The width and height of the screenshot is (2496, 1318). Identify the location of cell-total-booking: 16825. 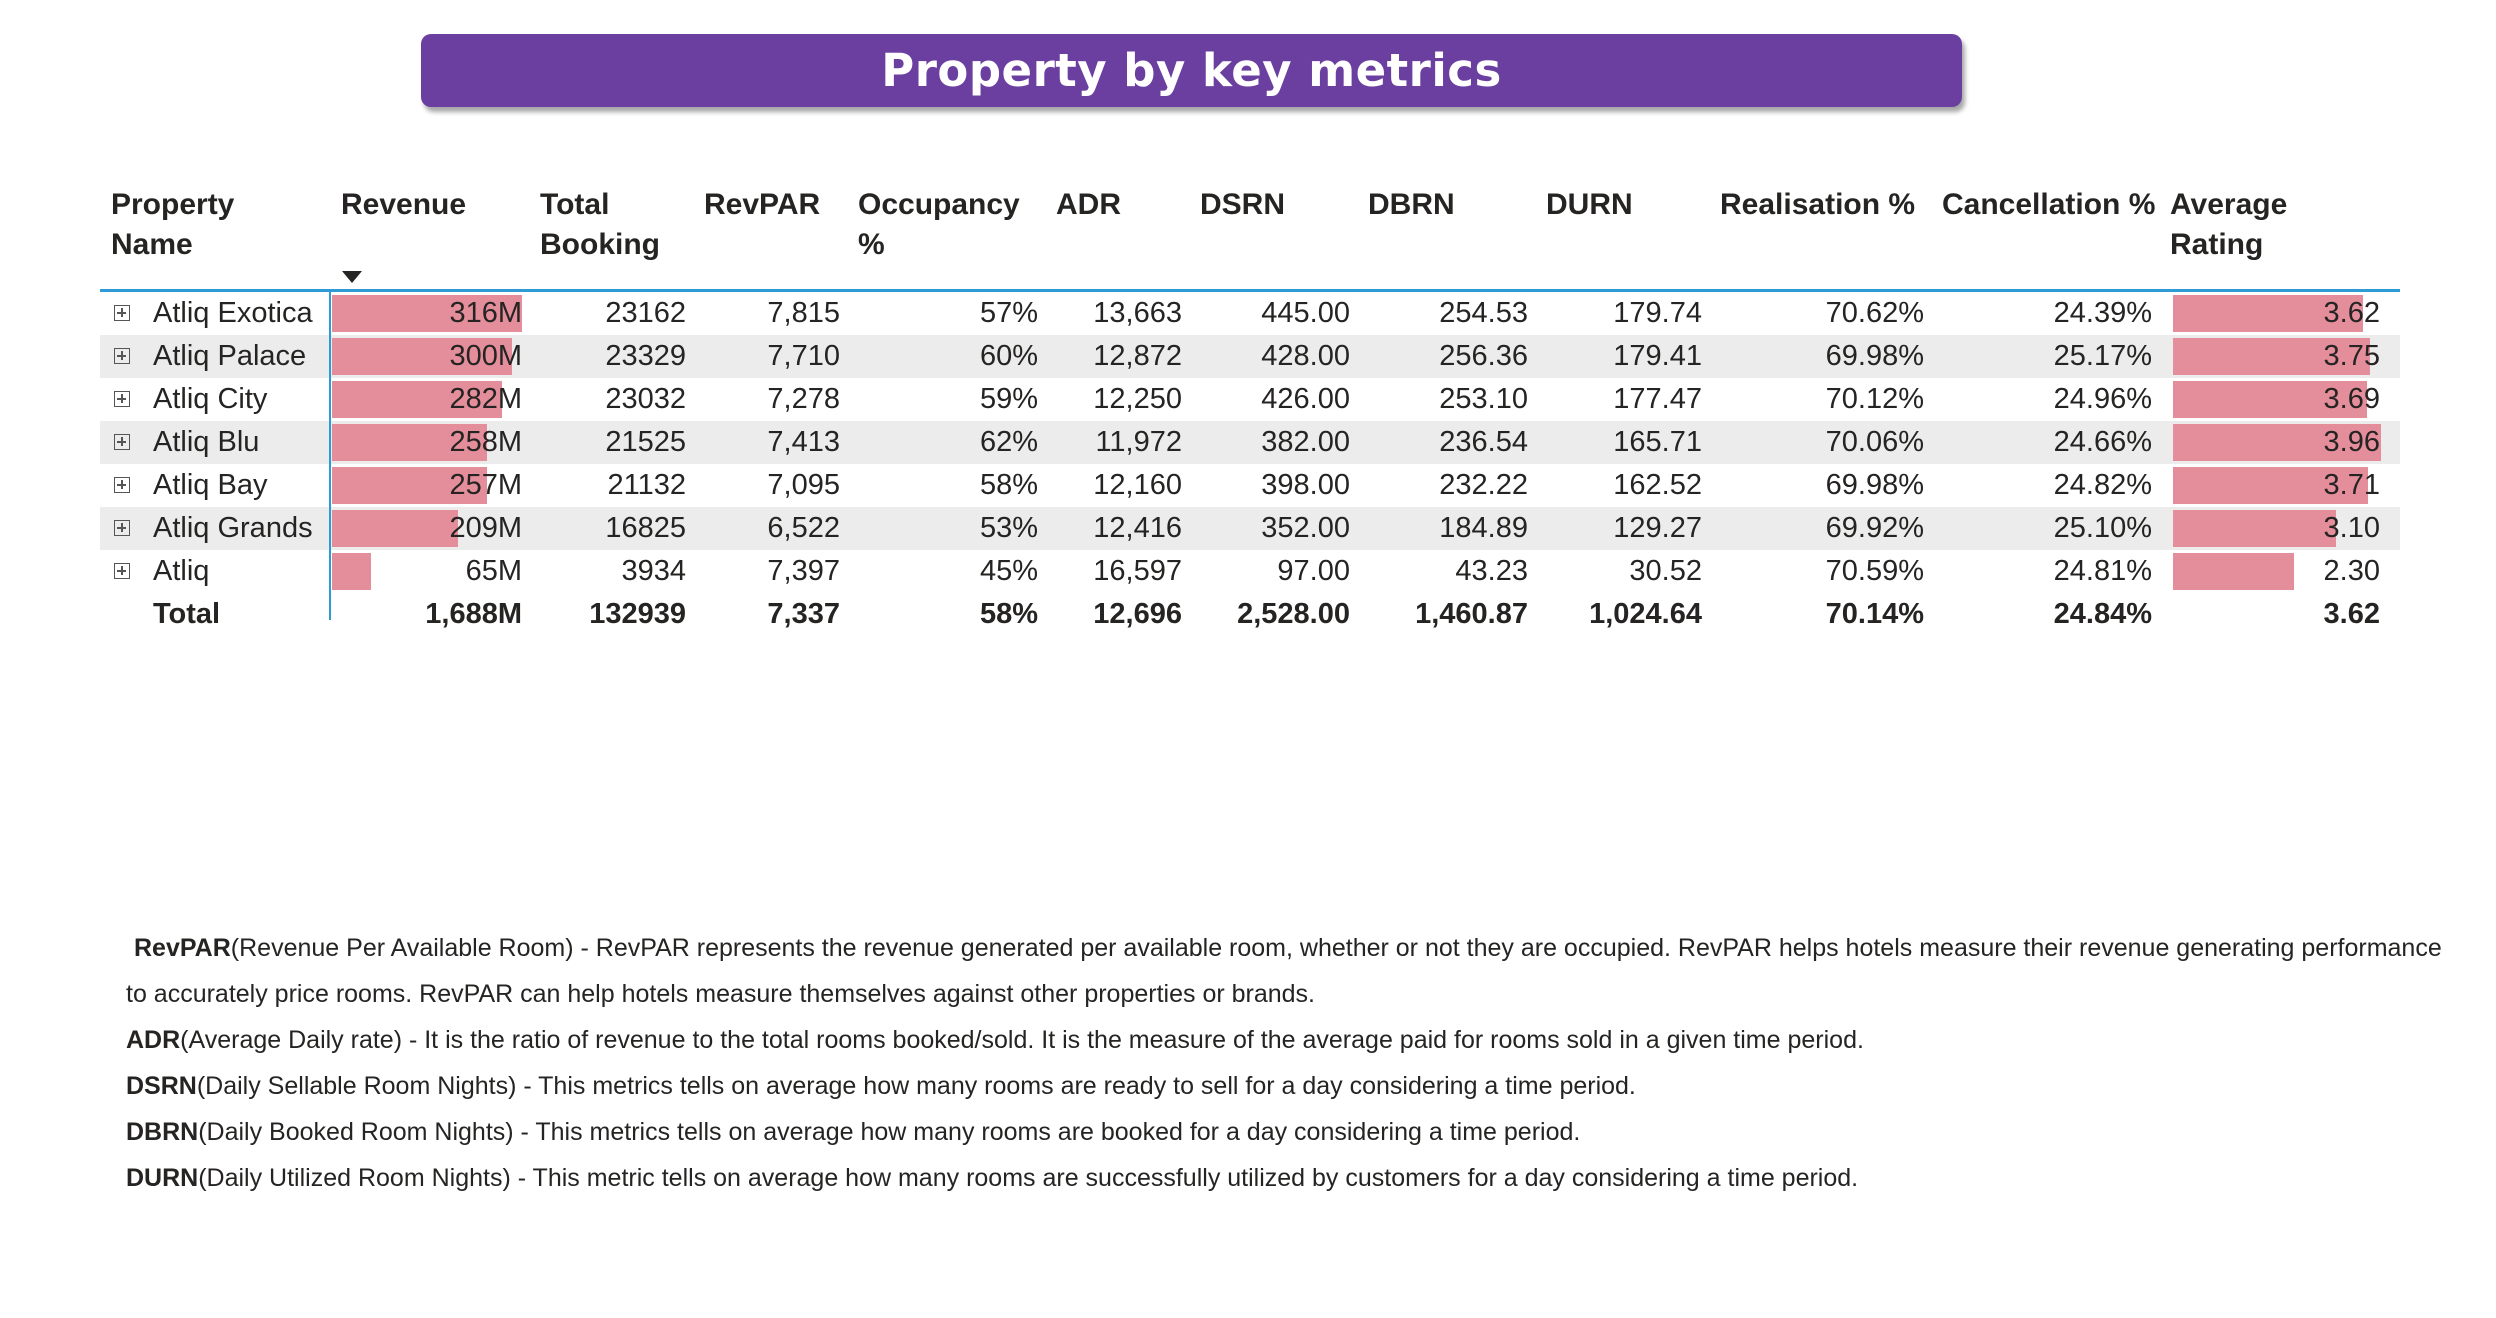
(645, 528).